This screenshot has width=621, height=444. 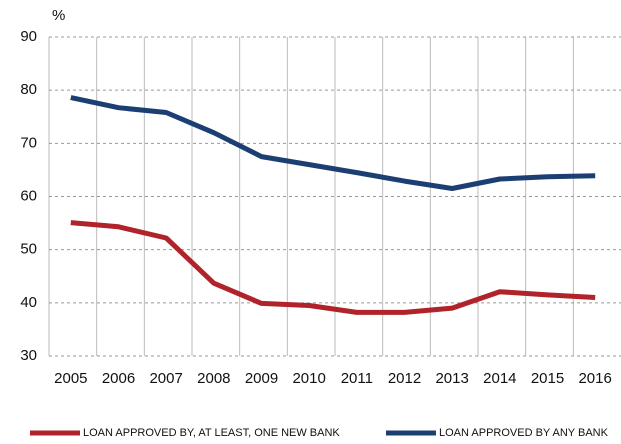 I want to click on y-tick-label: 90, so click(x=28, y=36).